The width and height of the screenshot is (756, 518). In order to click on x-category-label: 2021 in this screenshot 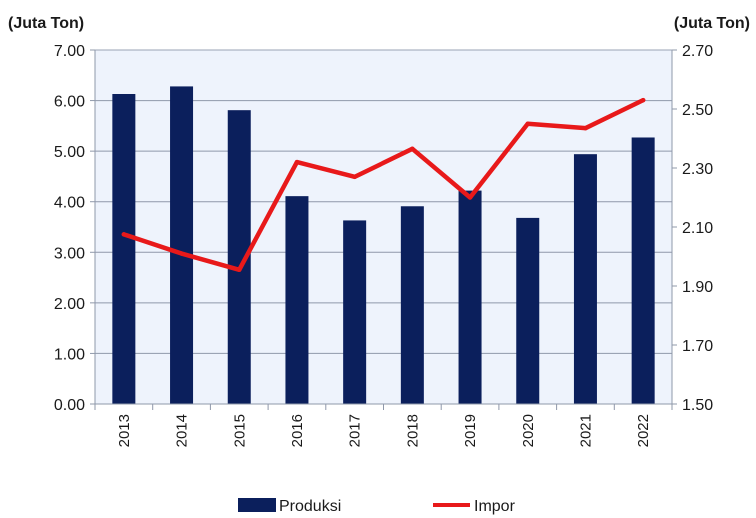, I will do `click(585, 430)`.